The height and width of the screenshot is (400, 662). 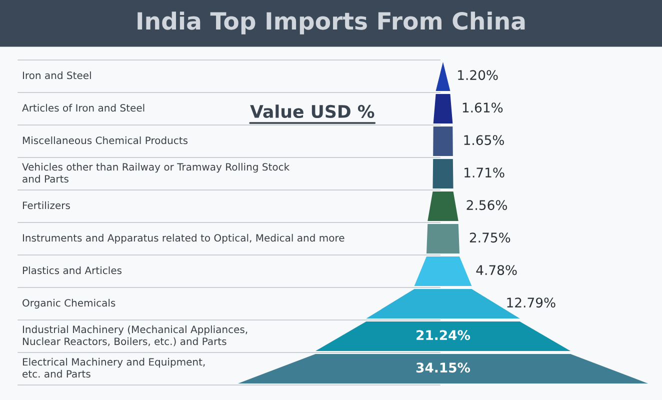 I want to click on text: India Top Imports From China, so click(x=331, y=23).